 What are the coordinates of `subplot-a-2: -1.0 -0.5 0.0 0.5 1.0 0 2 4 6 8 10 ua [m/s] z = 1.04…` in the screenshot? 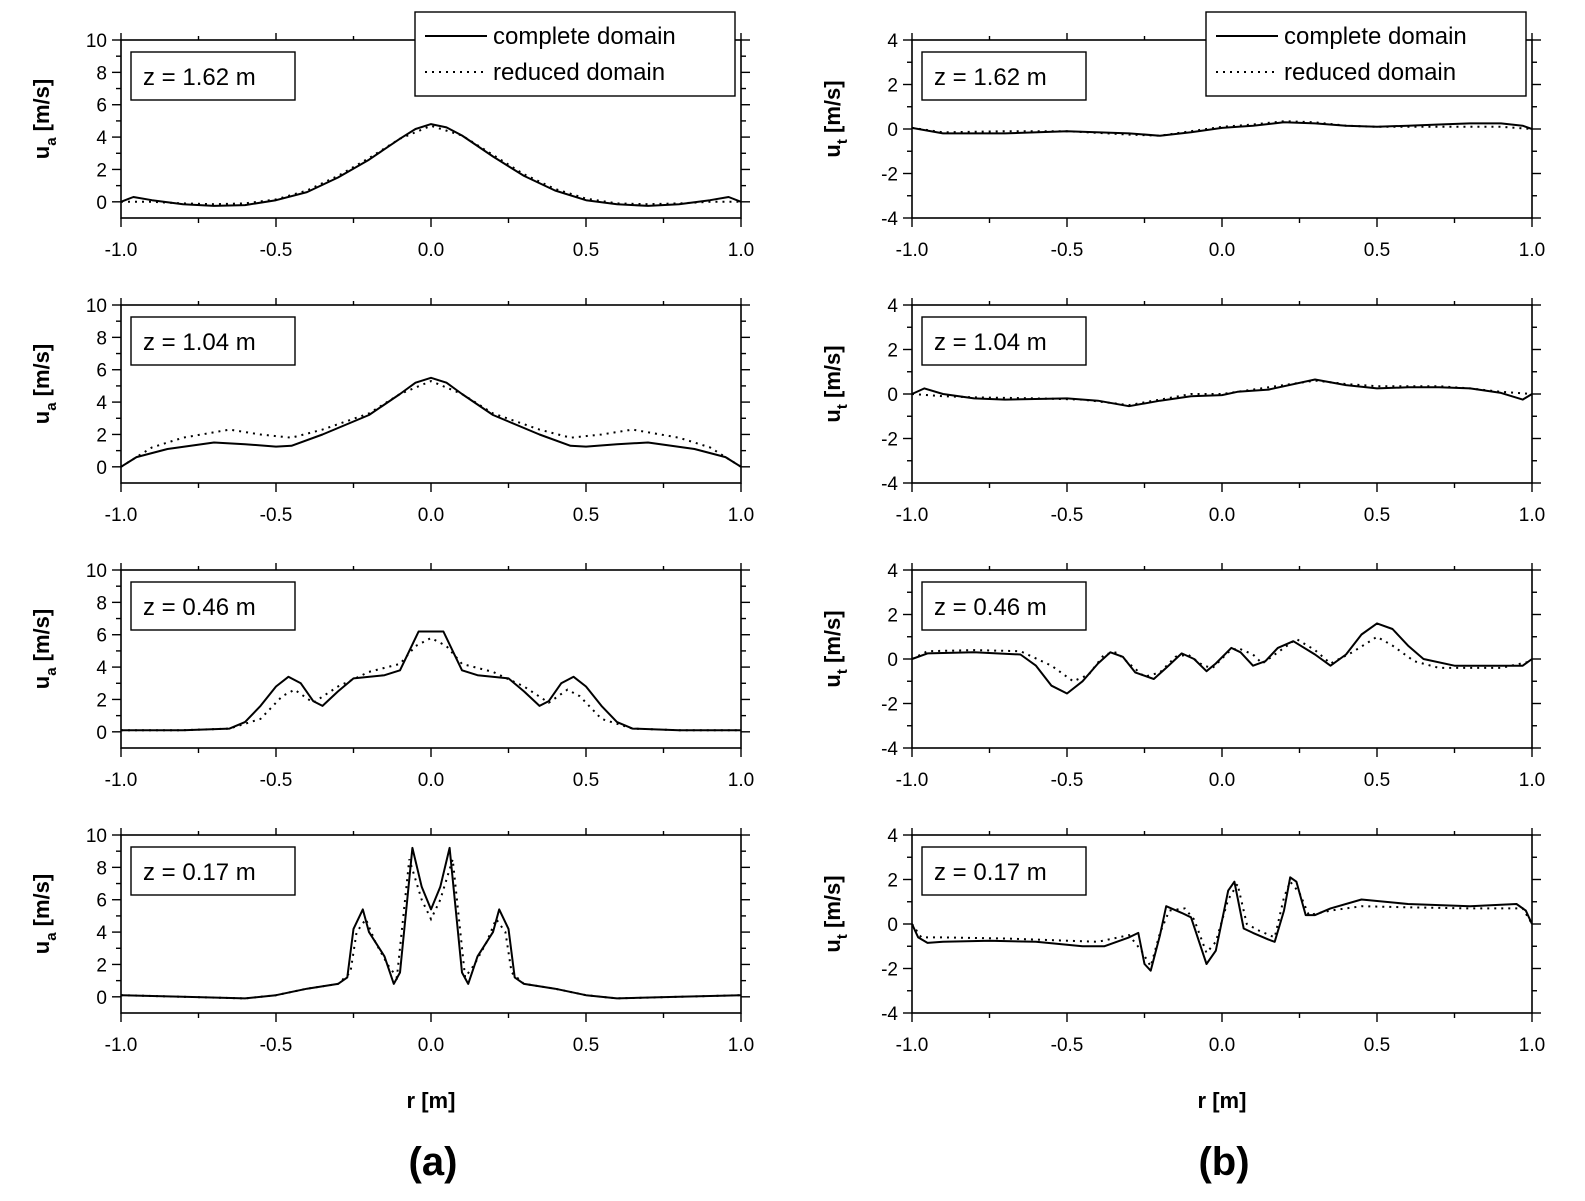 It's located at (391, 411).